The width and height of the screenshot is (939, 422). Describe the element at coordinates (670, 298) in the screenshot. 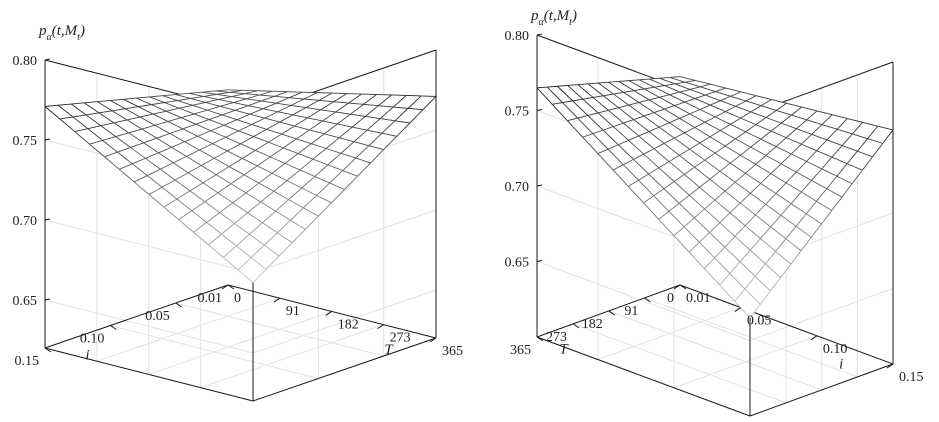

I see `tick-label: 0` at that location.